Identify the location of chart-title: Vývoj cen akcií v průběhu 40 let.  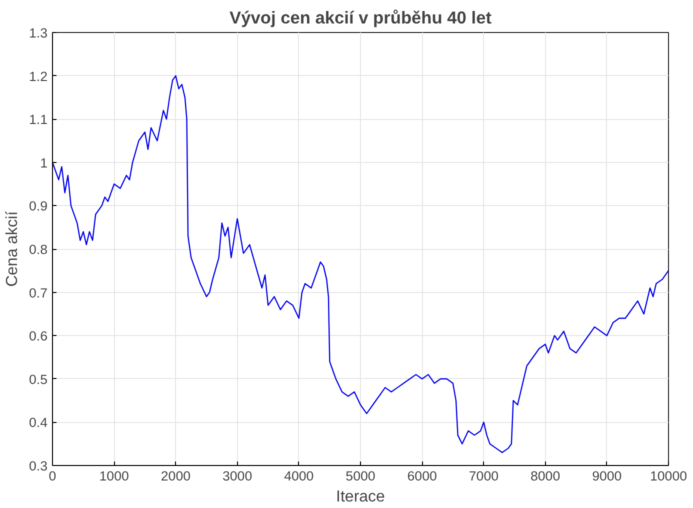
(361, 18).